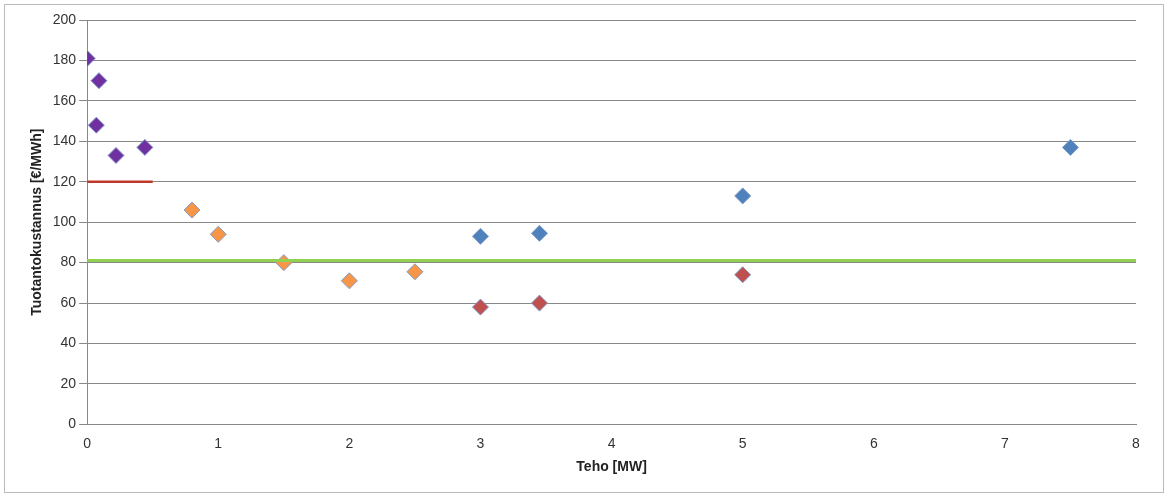 The height and width of the screenshot is (497, 1168). Describe the element at coordinates (349, 442) in the screenshot. I see `x-tick-label: 2` at that location.